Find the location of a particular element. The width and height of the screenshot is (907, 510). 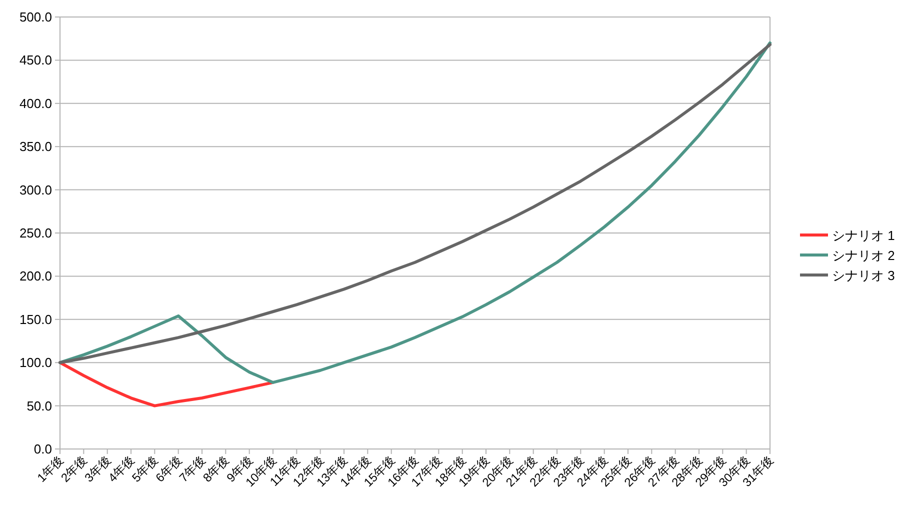

y-tick-label: 150.0 is located at coordinates (35, 319).